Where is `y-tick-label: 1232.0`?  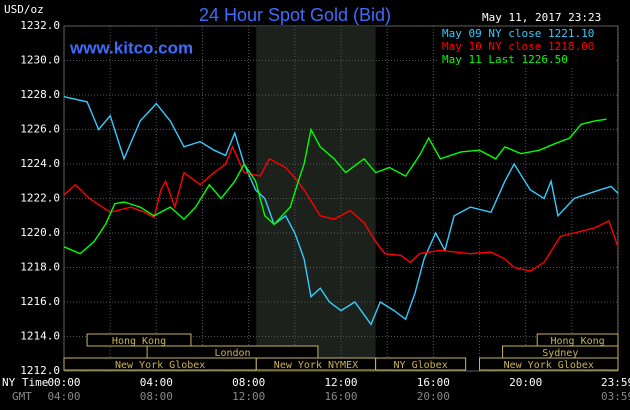
y-tick-label: 1232.0 is located at coordinates (40, 25).